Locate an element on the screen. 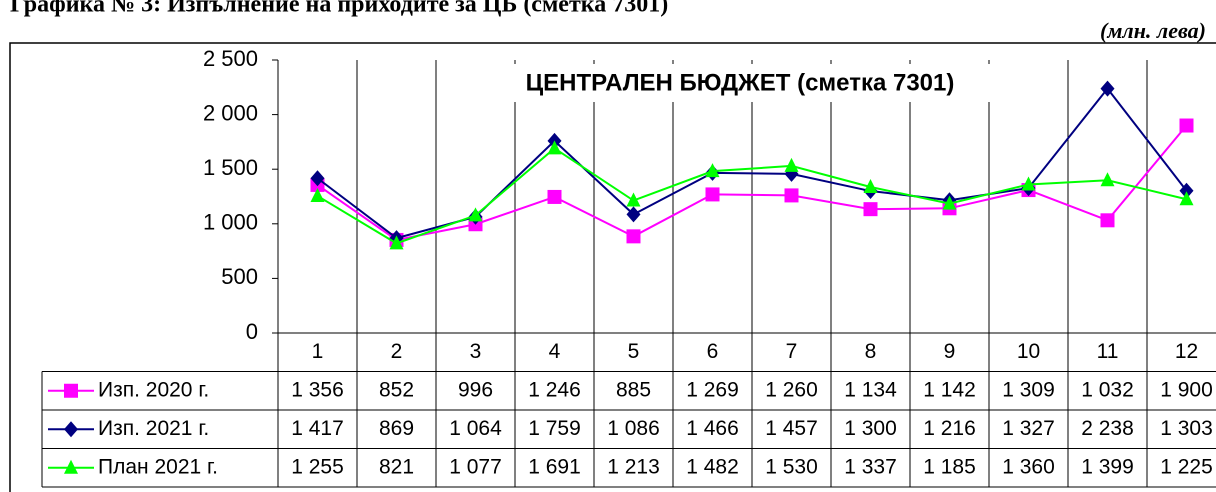  x-tick-label: 7 is located at coordinates (792, 351).